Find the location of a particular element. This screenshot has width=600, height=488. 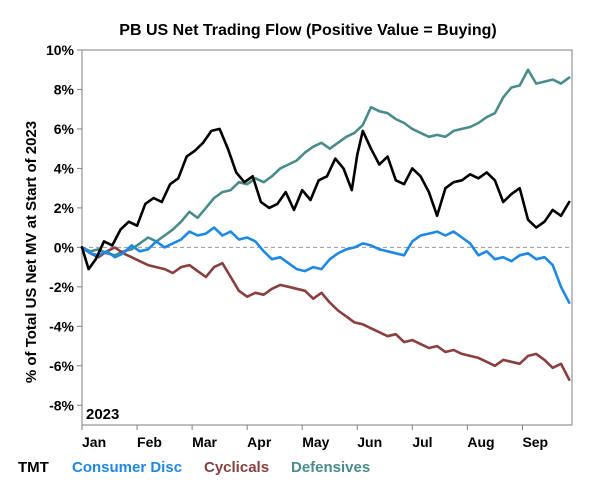

y-tick-label: 0% is located at coordinates (64, 247).